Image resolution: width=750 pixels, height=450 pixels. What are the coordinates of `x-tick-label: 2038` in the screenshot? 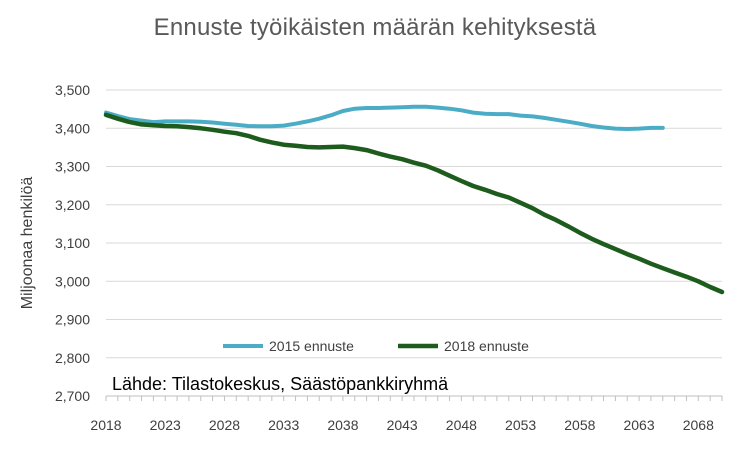 It's located at (342, 425).